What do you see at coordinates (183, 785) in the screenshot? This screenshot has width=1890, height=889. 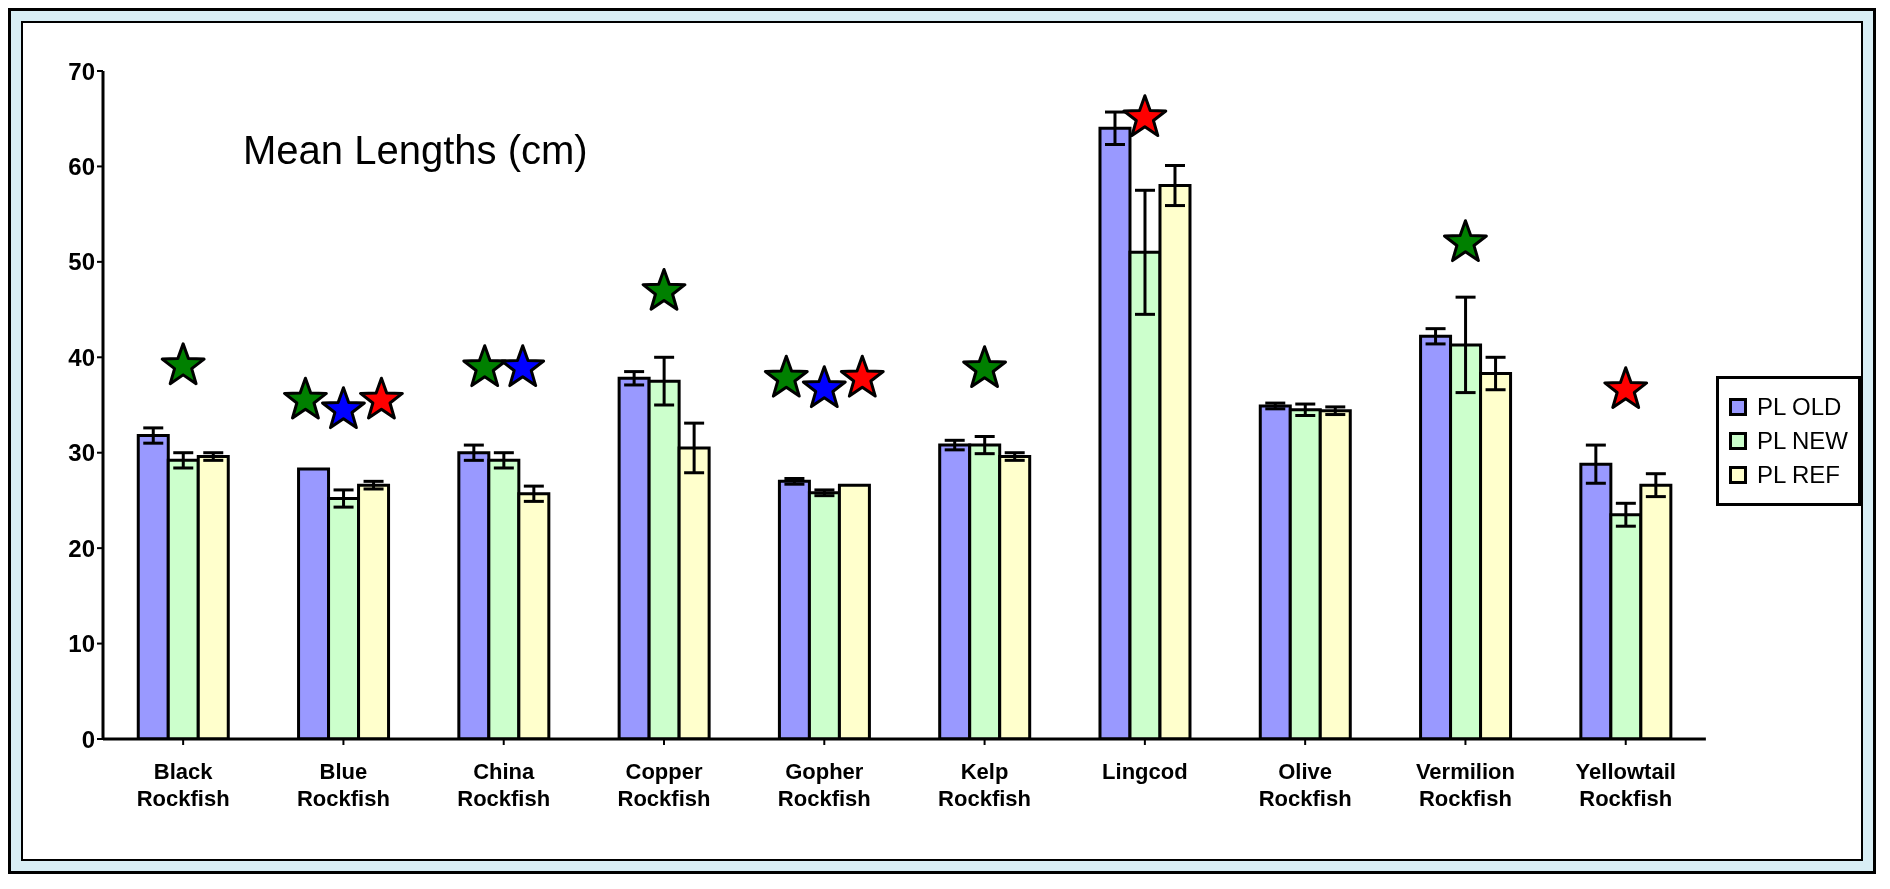 I see `x-tick-label: Black Rockfish` at bounding box center [183, 785].